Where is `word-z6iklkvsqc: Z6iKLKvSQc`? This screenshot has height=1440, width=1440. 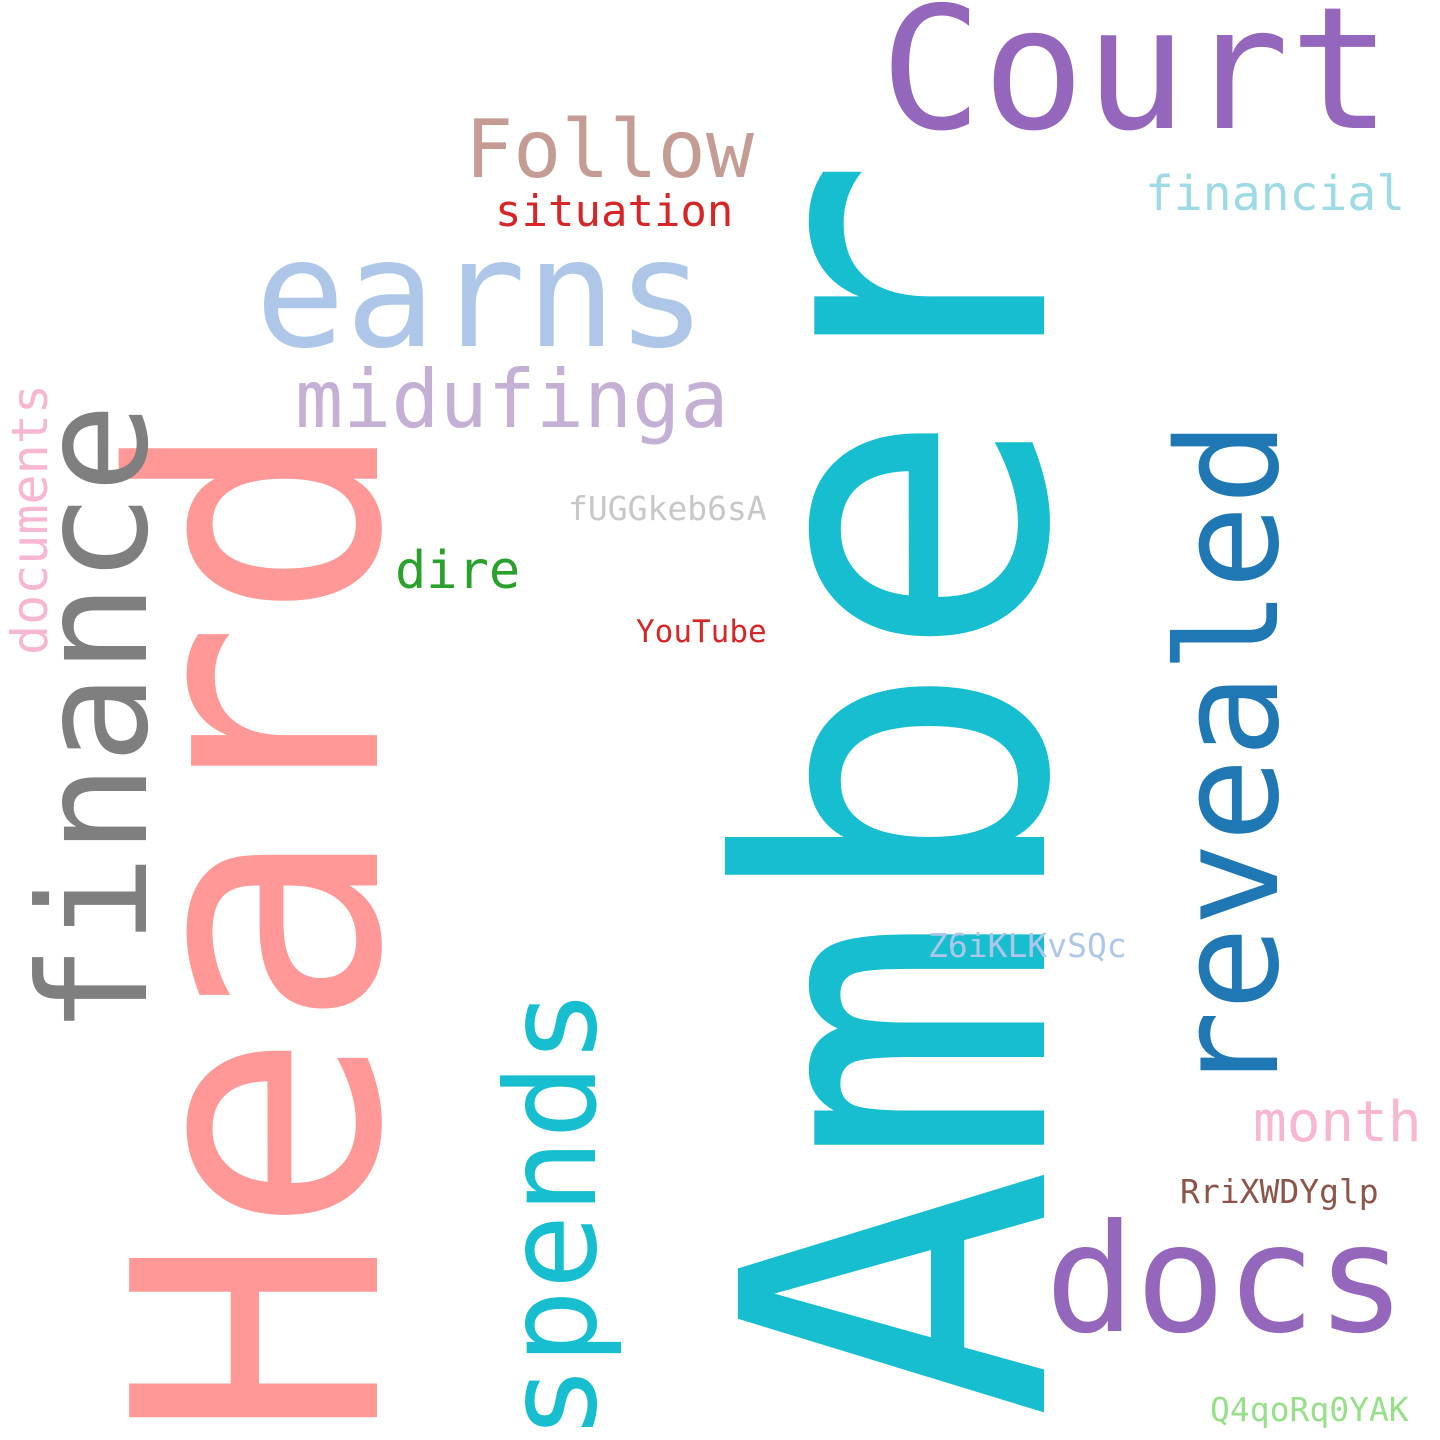
word-z6iklkvsqc: Z6iKLKvSQc is located at coordinates (1027, 945).